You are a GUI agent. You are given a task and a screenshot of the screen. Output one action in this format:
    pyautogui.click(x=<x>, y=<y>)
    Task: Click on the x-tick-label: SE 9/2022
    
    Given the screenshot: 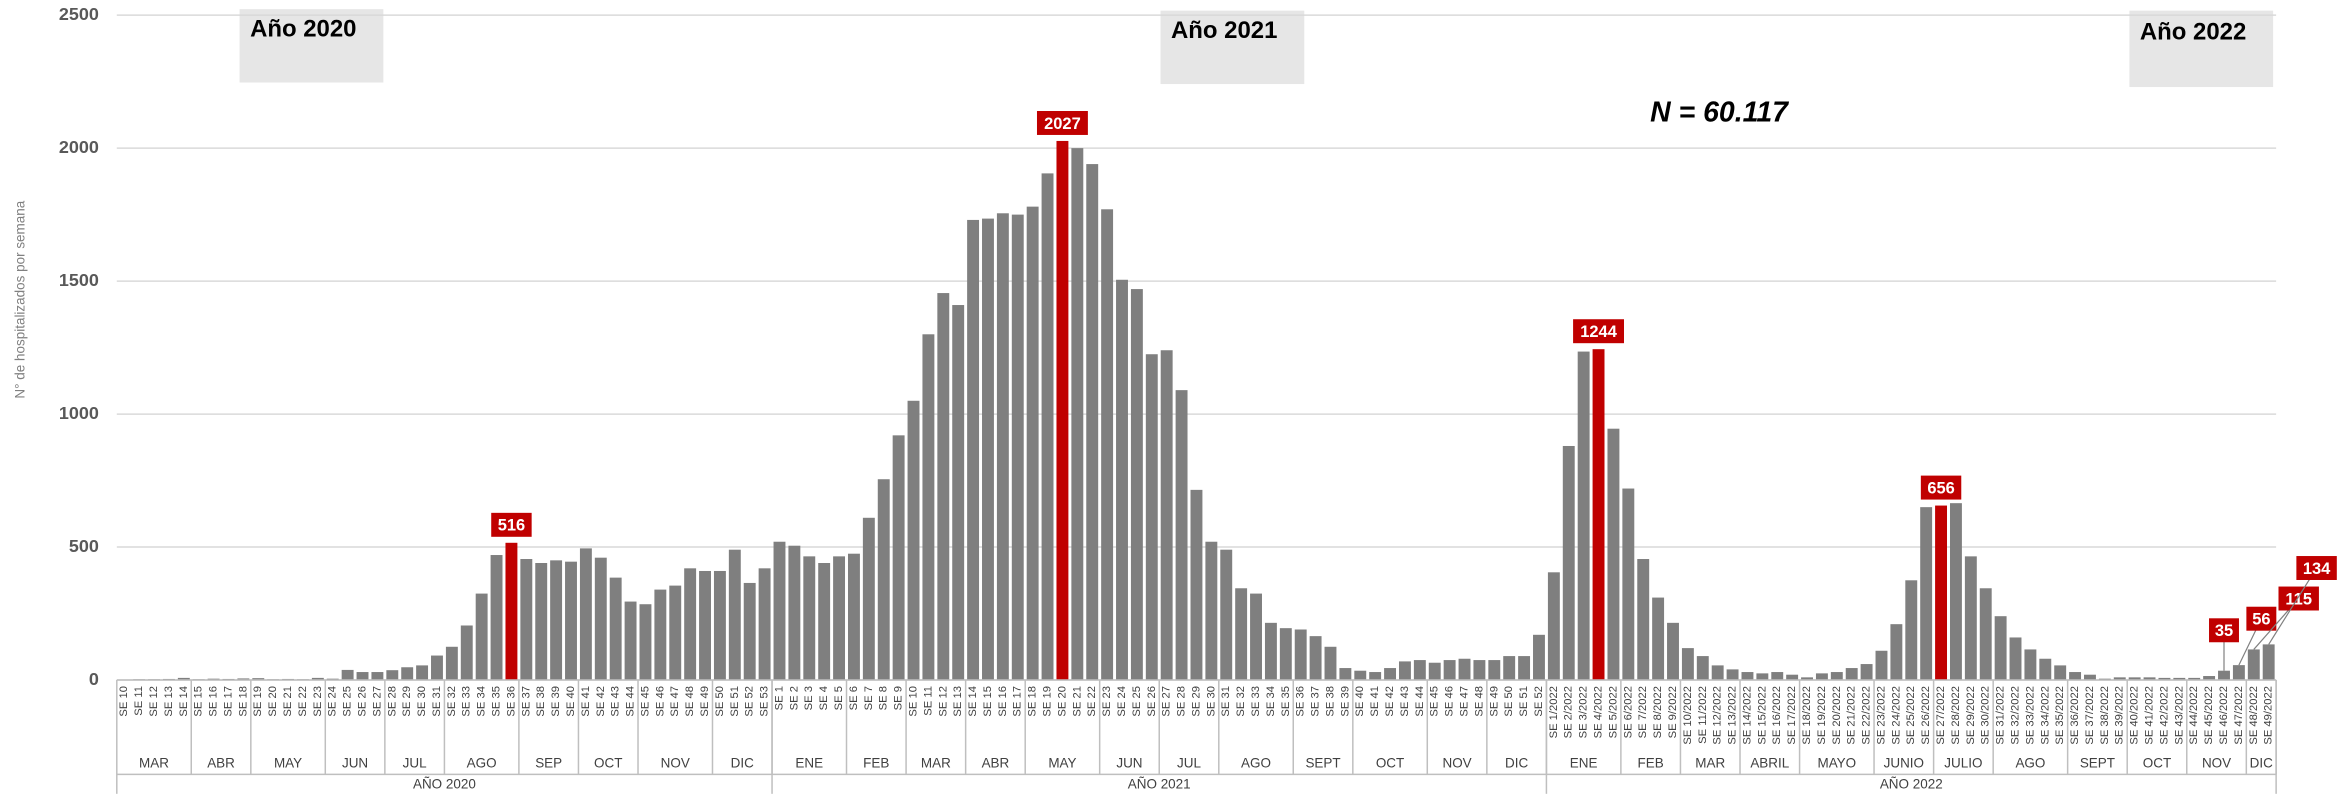 What is the action you would take?
    pyautogui.click(x=1673, y=712)
    